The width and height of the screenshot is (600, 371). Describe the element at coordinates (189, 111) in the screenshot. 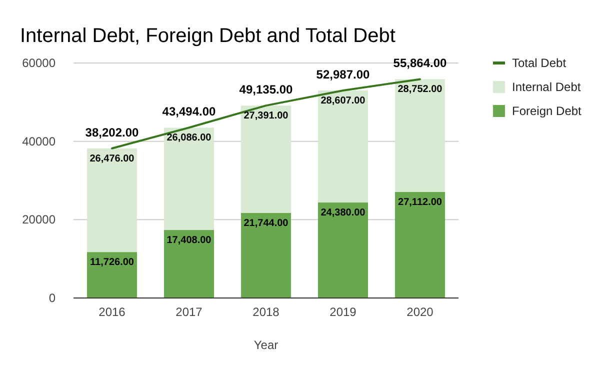

I see `data-label: 43,494.00` at that location.